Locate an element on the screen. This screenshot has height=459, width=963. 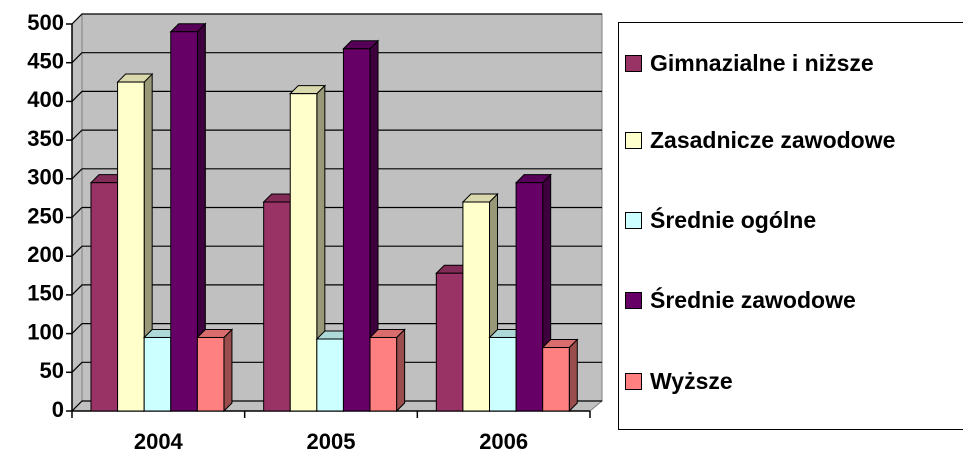
x-tick-label: 2006 is located at coordinates (503, 441).